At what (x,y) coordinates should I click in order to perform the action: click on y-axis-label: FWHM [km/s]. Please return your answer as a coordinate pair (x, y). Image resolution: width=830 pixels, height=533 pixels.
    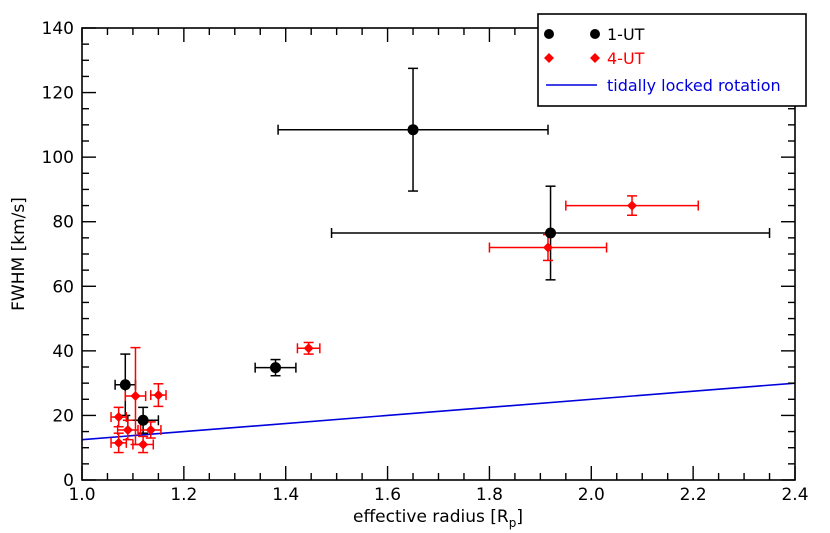
    Looking at the image, I should click on (19, 254).